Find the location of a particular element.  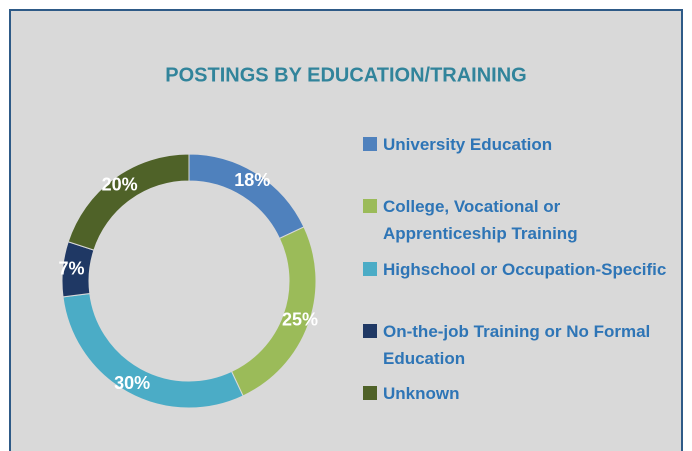

legend-item: University Education is located at coordinates (518, 144).